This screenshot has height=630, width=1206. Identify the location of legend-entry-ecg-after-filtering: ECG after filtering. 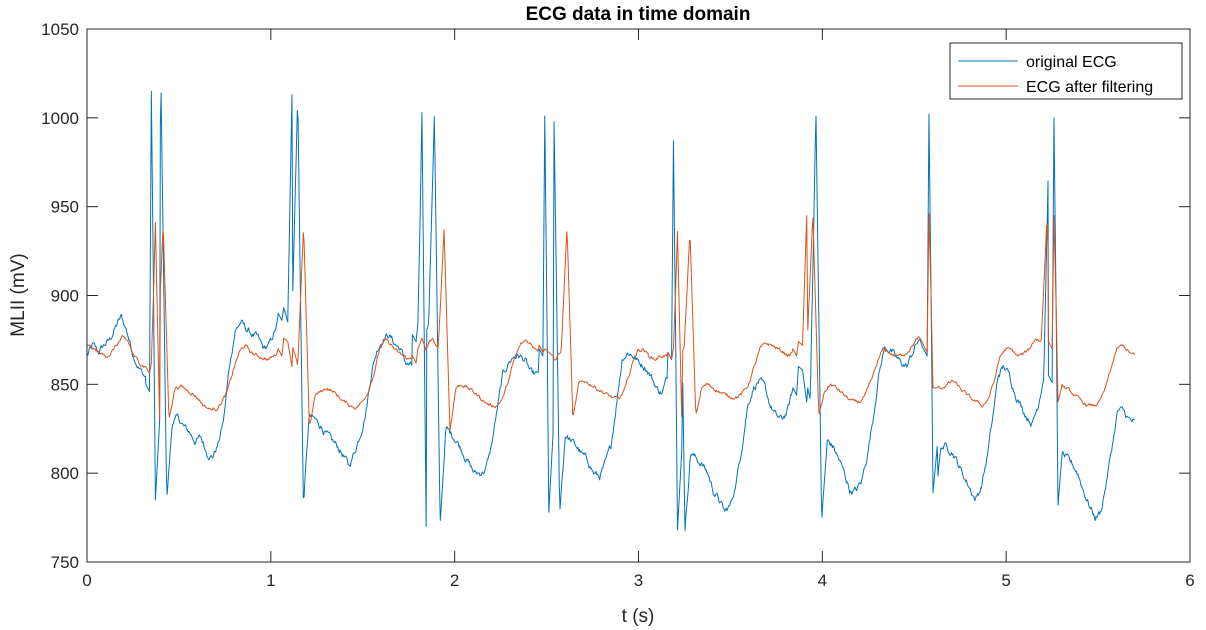
(1089, 87).